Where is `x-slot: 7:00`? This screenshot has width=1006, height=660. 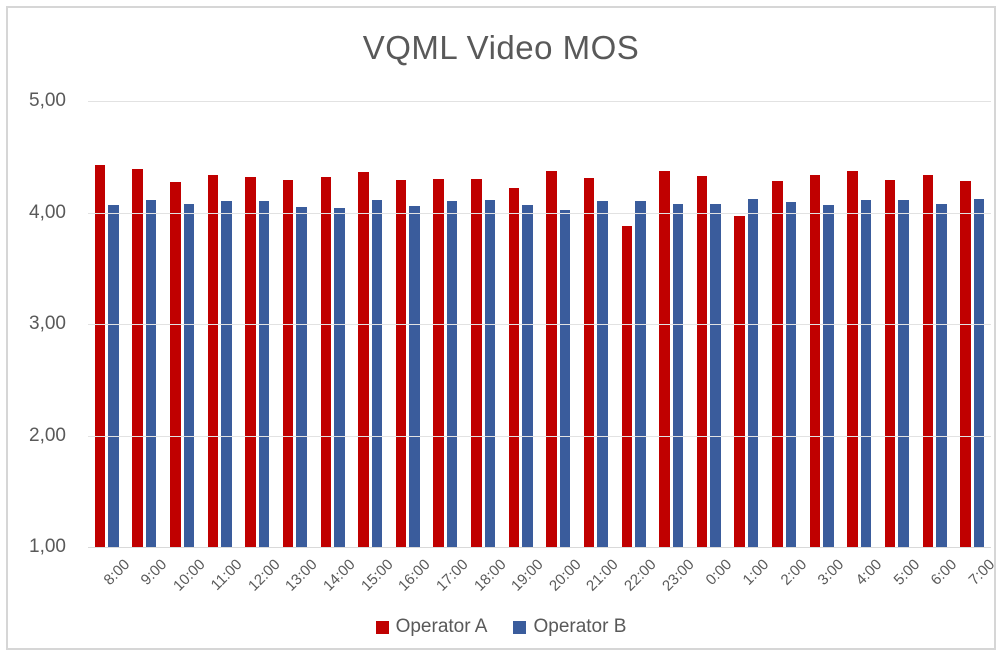 x-slot: 7:00 is located at coordinates (976, 574).